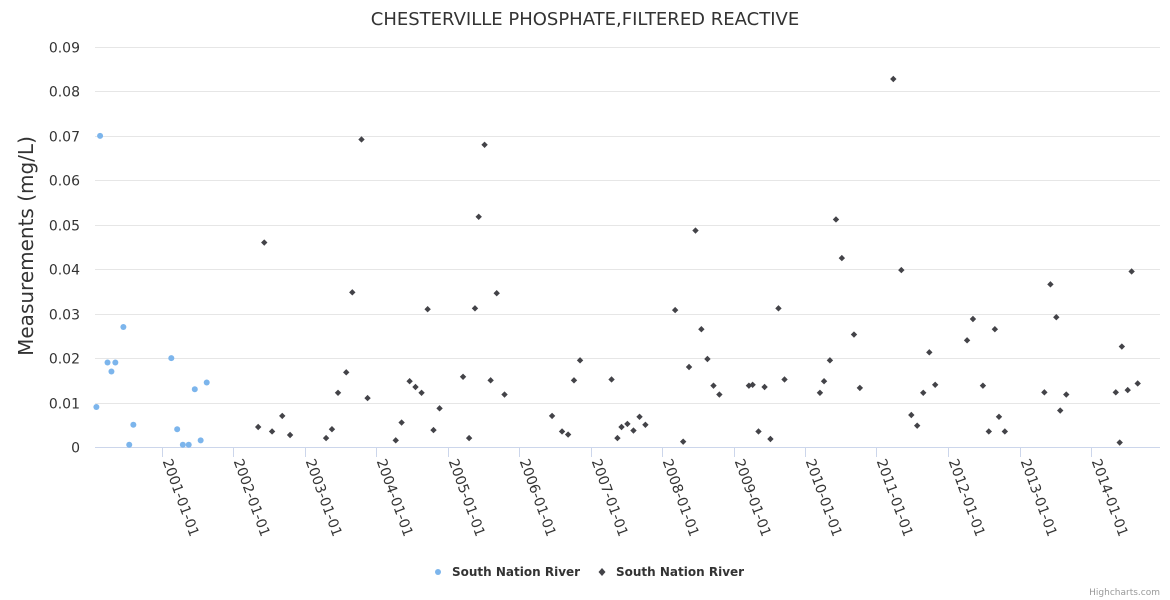  What do you see at coordinates (589, 572) in the screenshot?
I see `legend: South Nation River South Nation River` at bounding box center [589, 572].